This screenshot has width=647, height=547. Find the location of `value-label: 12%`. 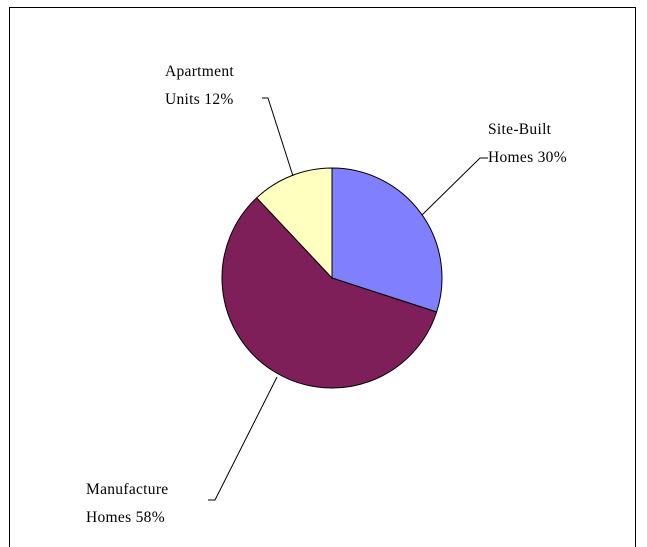

value-label: 12% is located at coordinates (219, 99).